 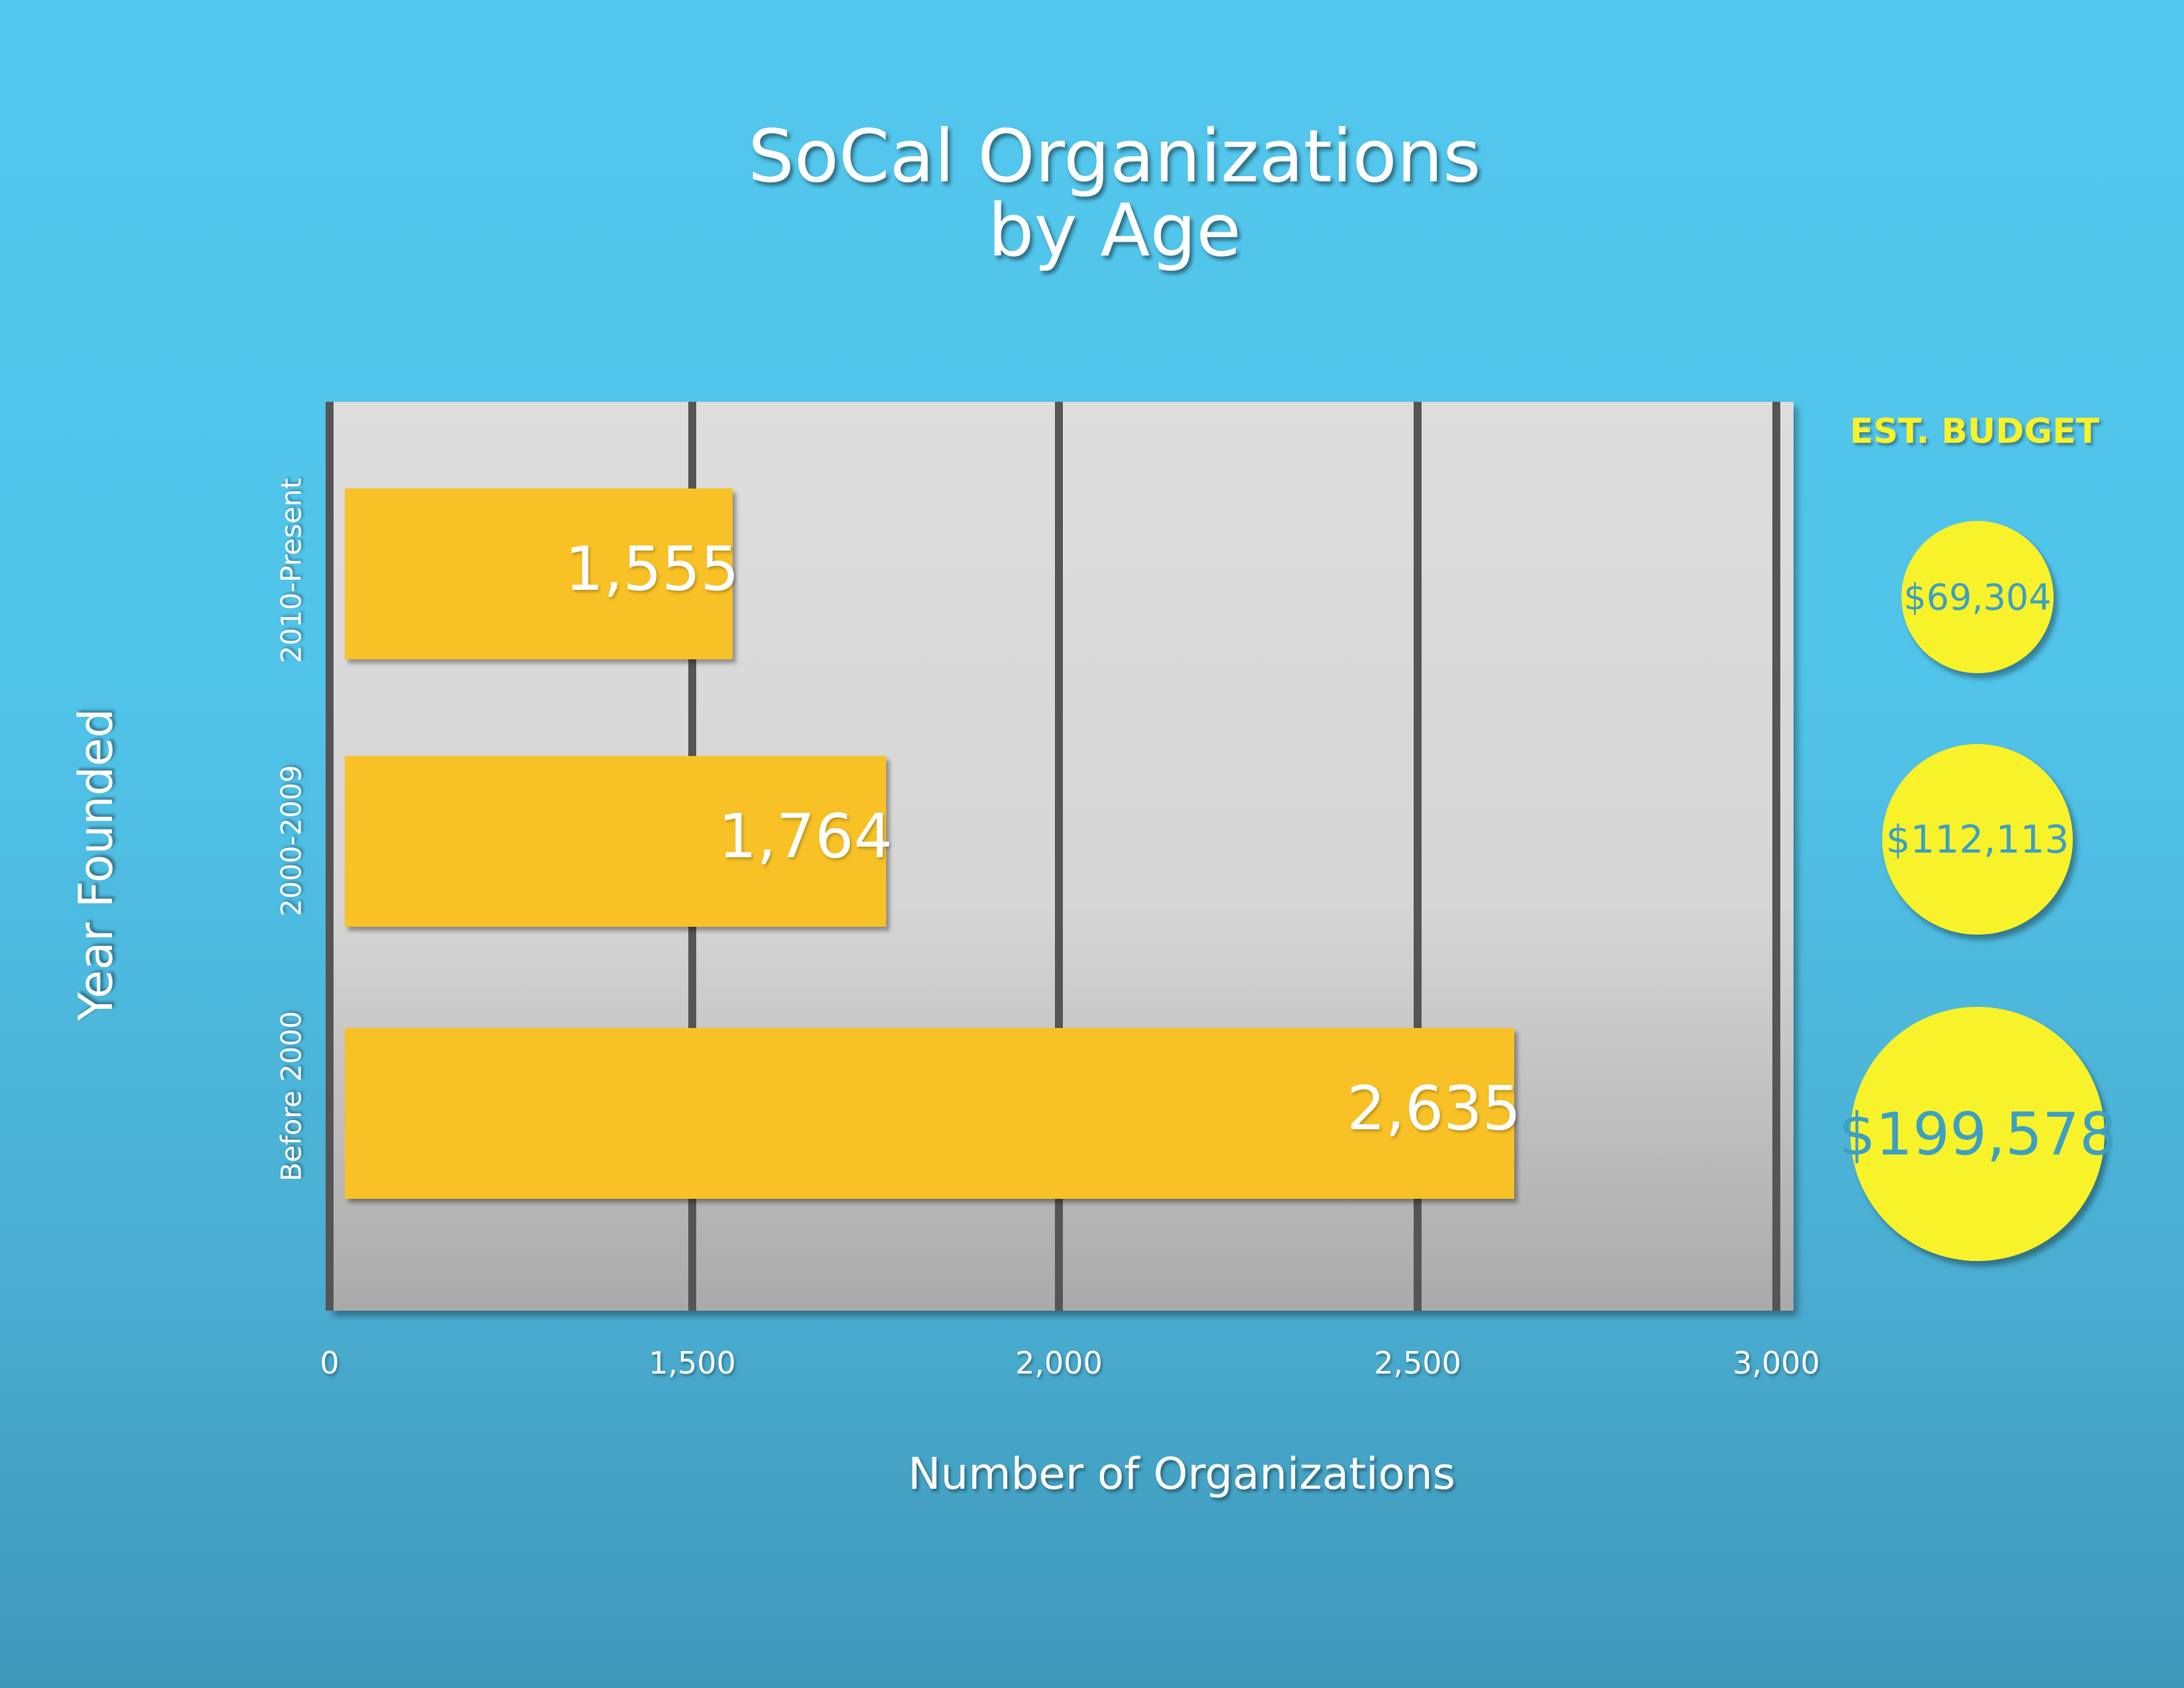 What do you see at coordinates (1182, 1473) in the screenshot?
I see `x-axis-title: Number of Organizations` at bounding box center [1182, 1473].